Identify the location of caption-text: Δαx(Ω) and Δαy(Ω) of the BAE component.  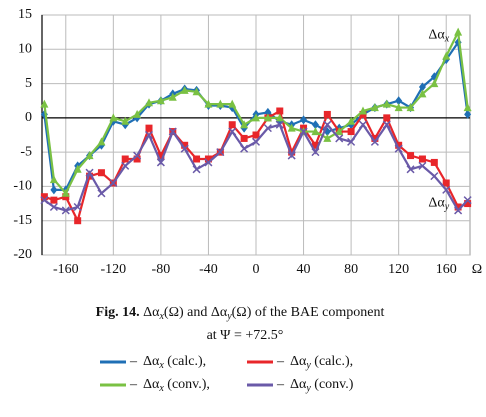
(263, 313).